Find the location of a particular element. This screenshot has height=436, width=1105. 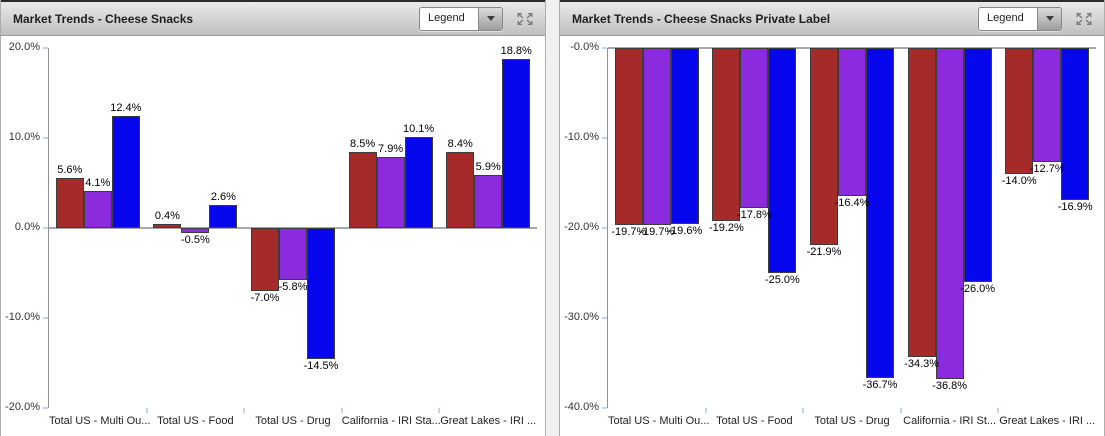

bar-value-label: 7.9% is located at coordinates (391, 148).